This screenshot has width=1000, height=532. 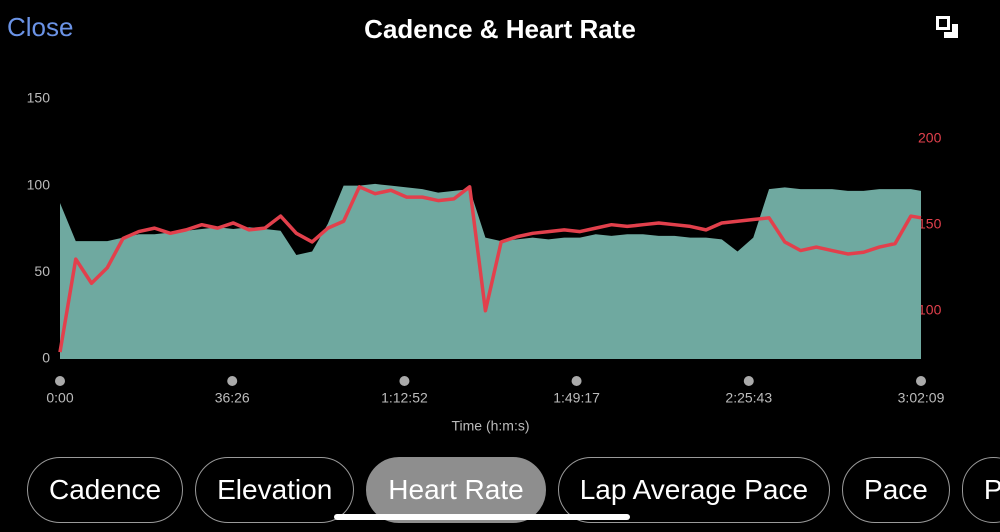 What do you see at coordinates (930, 309) in the screenshot?
I see `y2-tick-label: 100` at bounding box center [930, 309].